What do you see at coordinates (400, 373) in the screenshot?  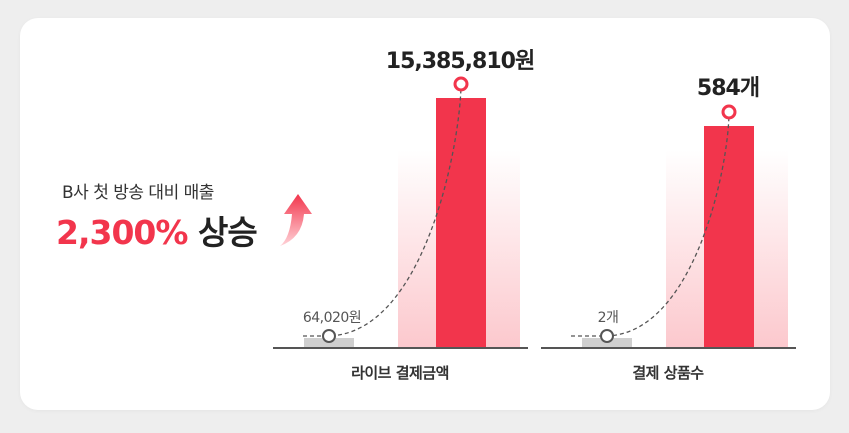 I see `x-axis-label: 라이브 결제금액` at bounding box center [400, 373].